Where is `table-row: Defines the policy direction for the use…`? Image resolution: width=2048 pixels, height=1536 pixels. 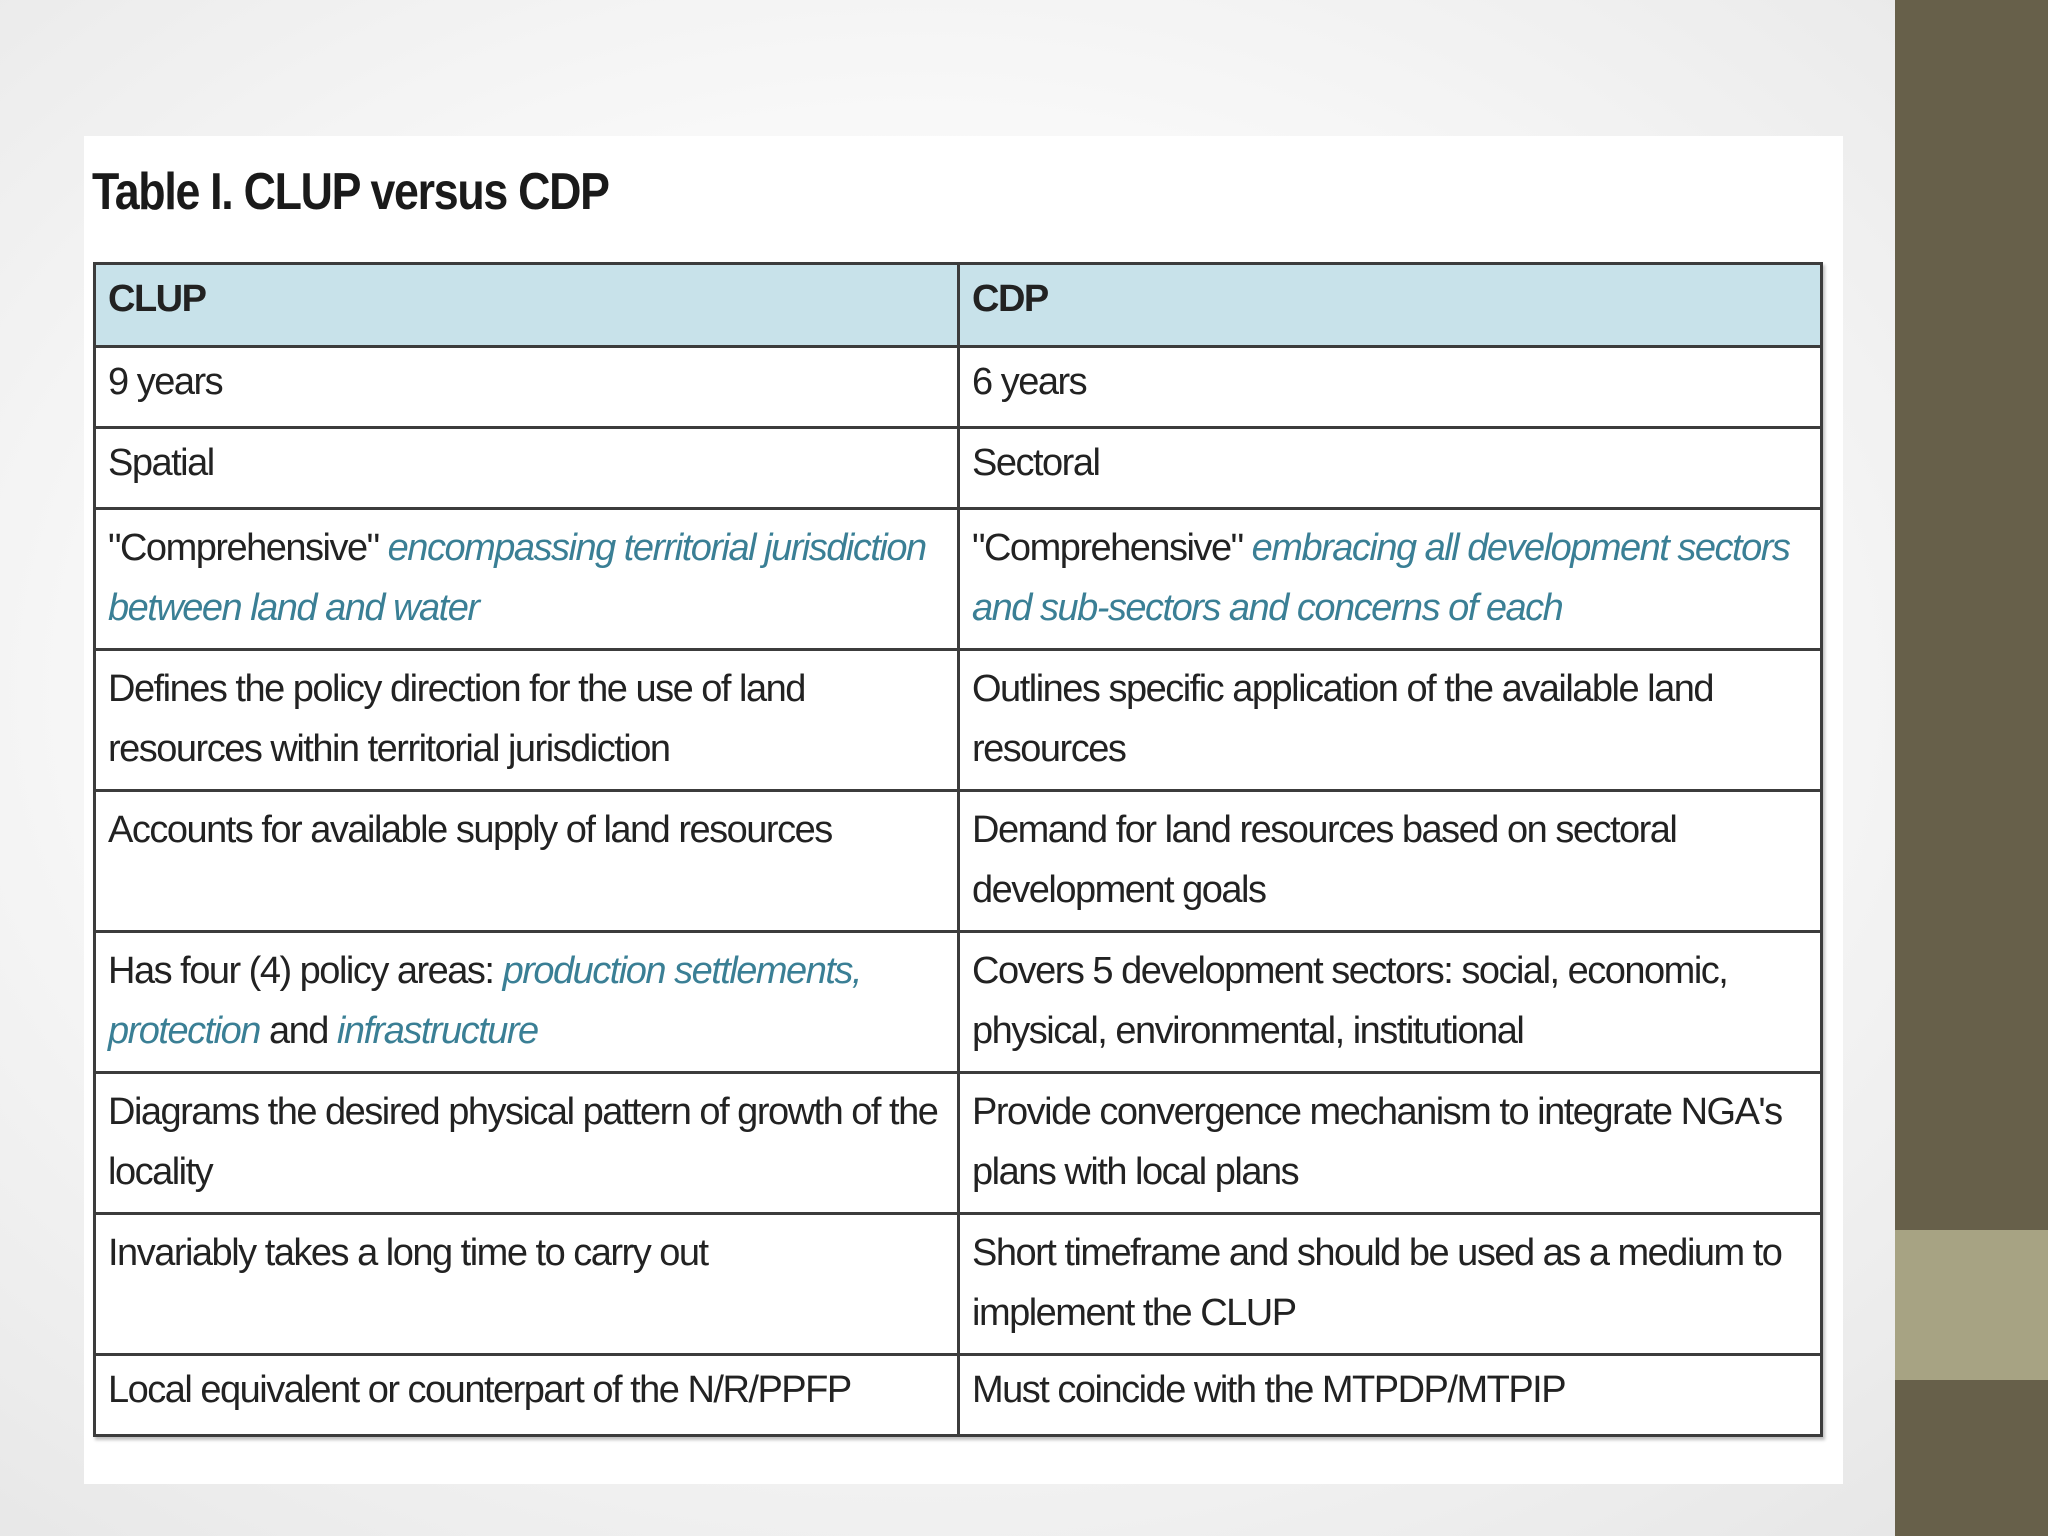
table-row: Defines the policy direction for the use… is located at coordinates (958, 720).